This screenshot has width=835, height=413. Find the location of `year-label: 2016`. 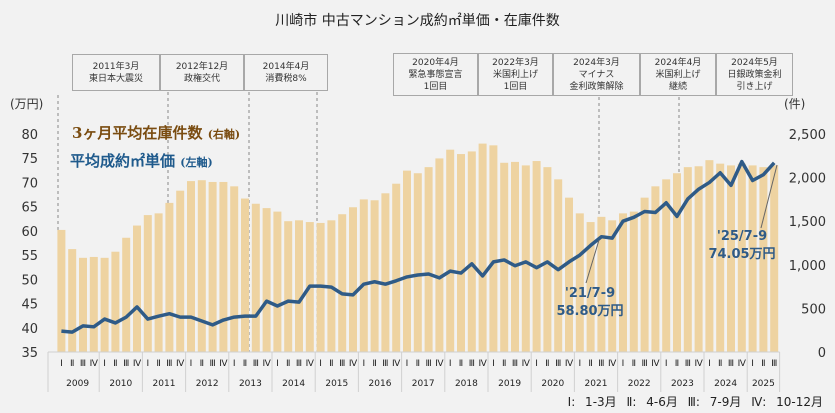

year-label: 2016 is located at coordinates (380, 384).